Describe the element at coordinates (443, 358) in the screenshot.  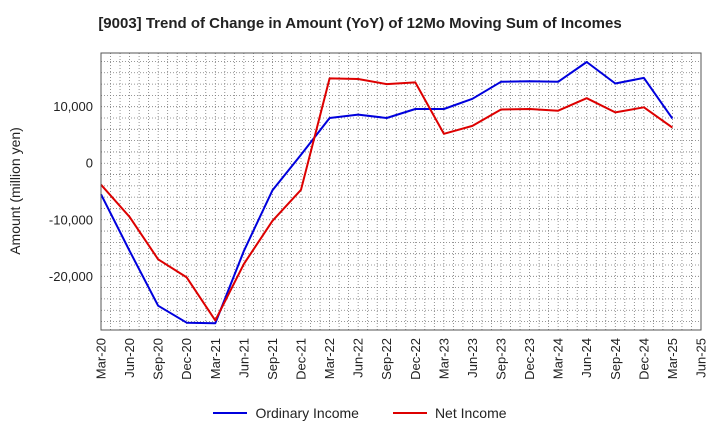
I see `x-tick-label: Mar-23` at that location.